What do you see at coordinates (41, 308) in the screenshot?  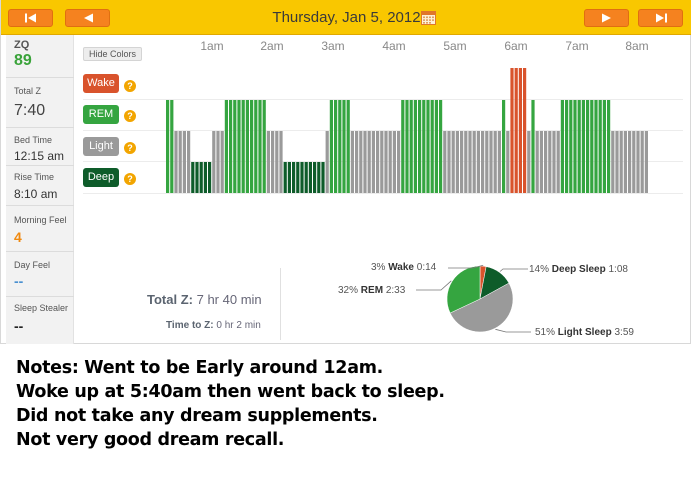 I see `stat-label: Sleep Stealer` at bounding box center [41, 308].